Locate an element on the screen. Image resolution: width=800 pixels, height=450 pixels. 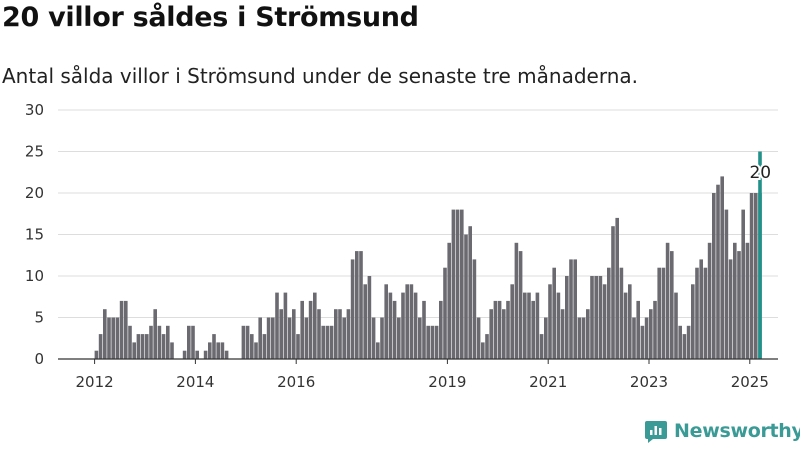
x-tick-label: 2019 is located at coordinates (447, 382).